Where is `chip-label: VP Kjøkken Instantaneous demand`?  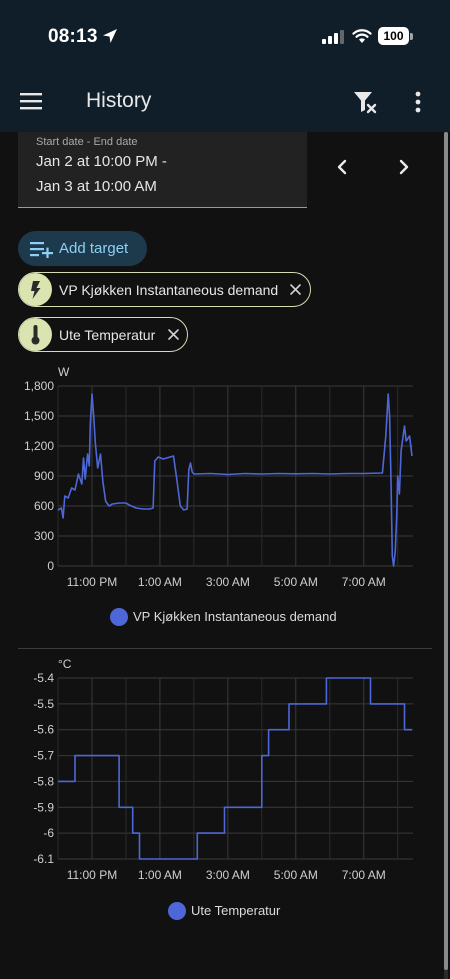 chip-label: VP Kjøkken Instantaneous demand is located at coordinates (169, 290).